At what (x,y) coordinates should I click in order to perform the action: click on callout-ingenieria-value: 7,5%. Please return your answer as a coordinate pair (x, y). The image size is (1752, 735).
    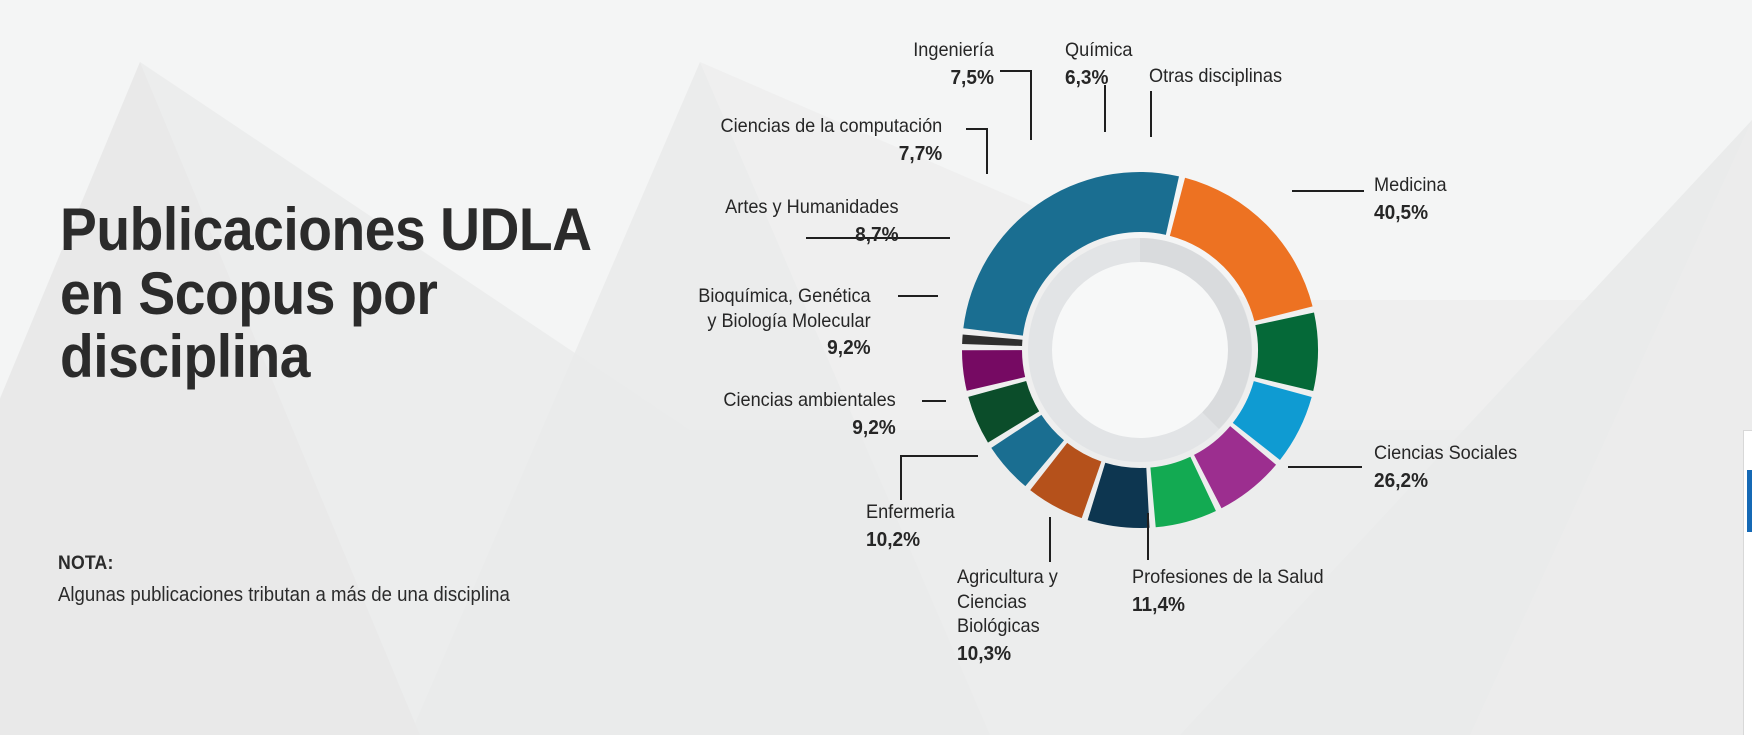
    Looking at the image, I should click on (972, 77).